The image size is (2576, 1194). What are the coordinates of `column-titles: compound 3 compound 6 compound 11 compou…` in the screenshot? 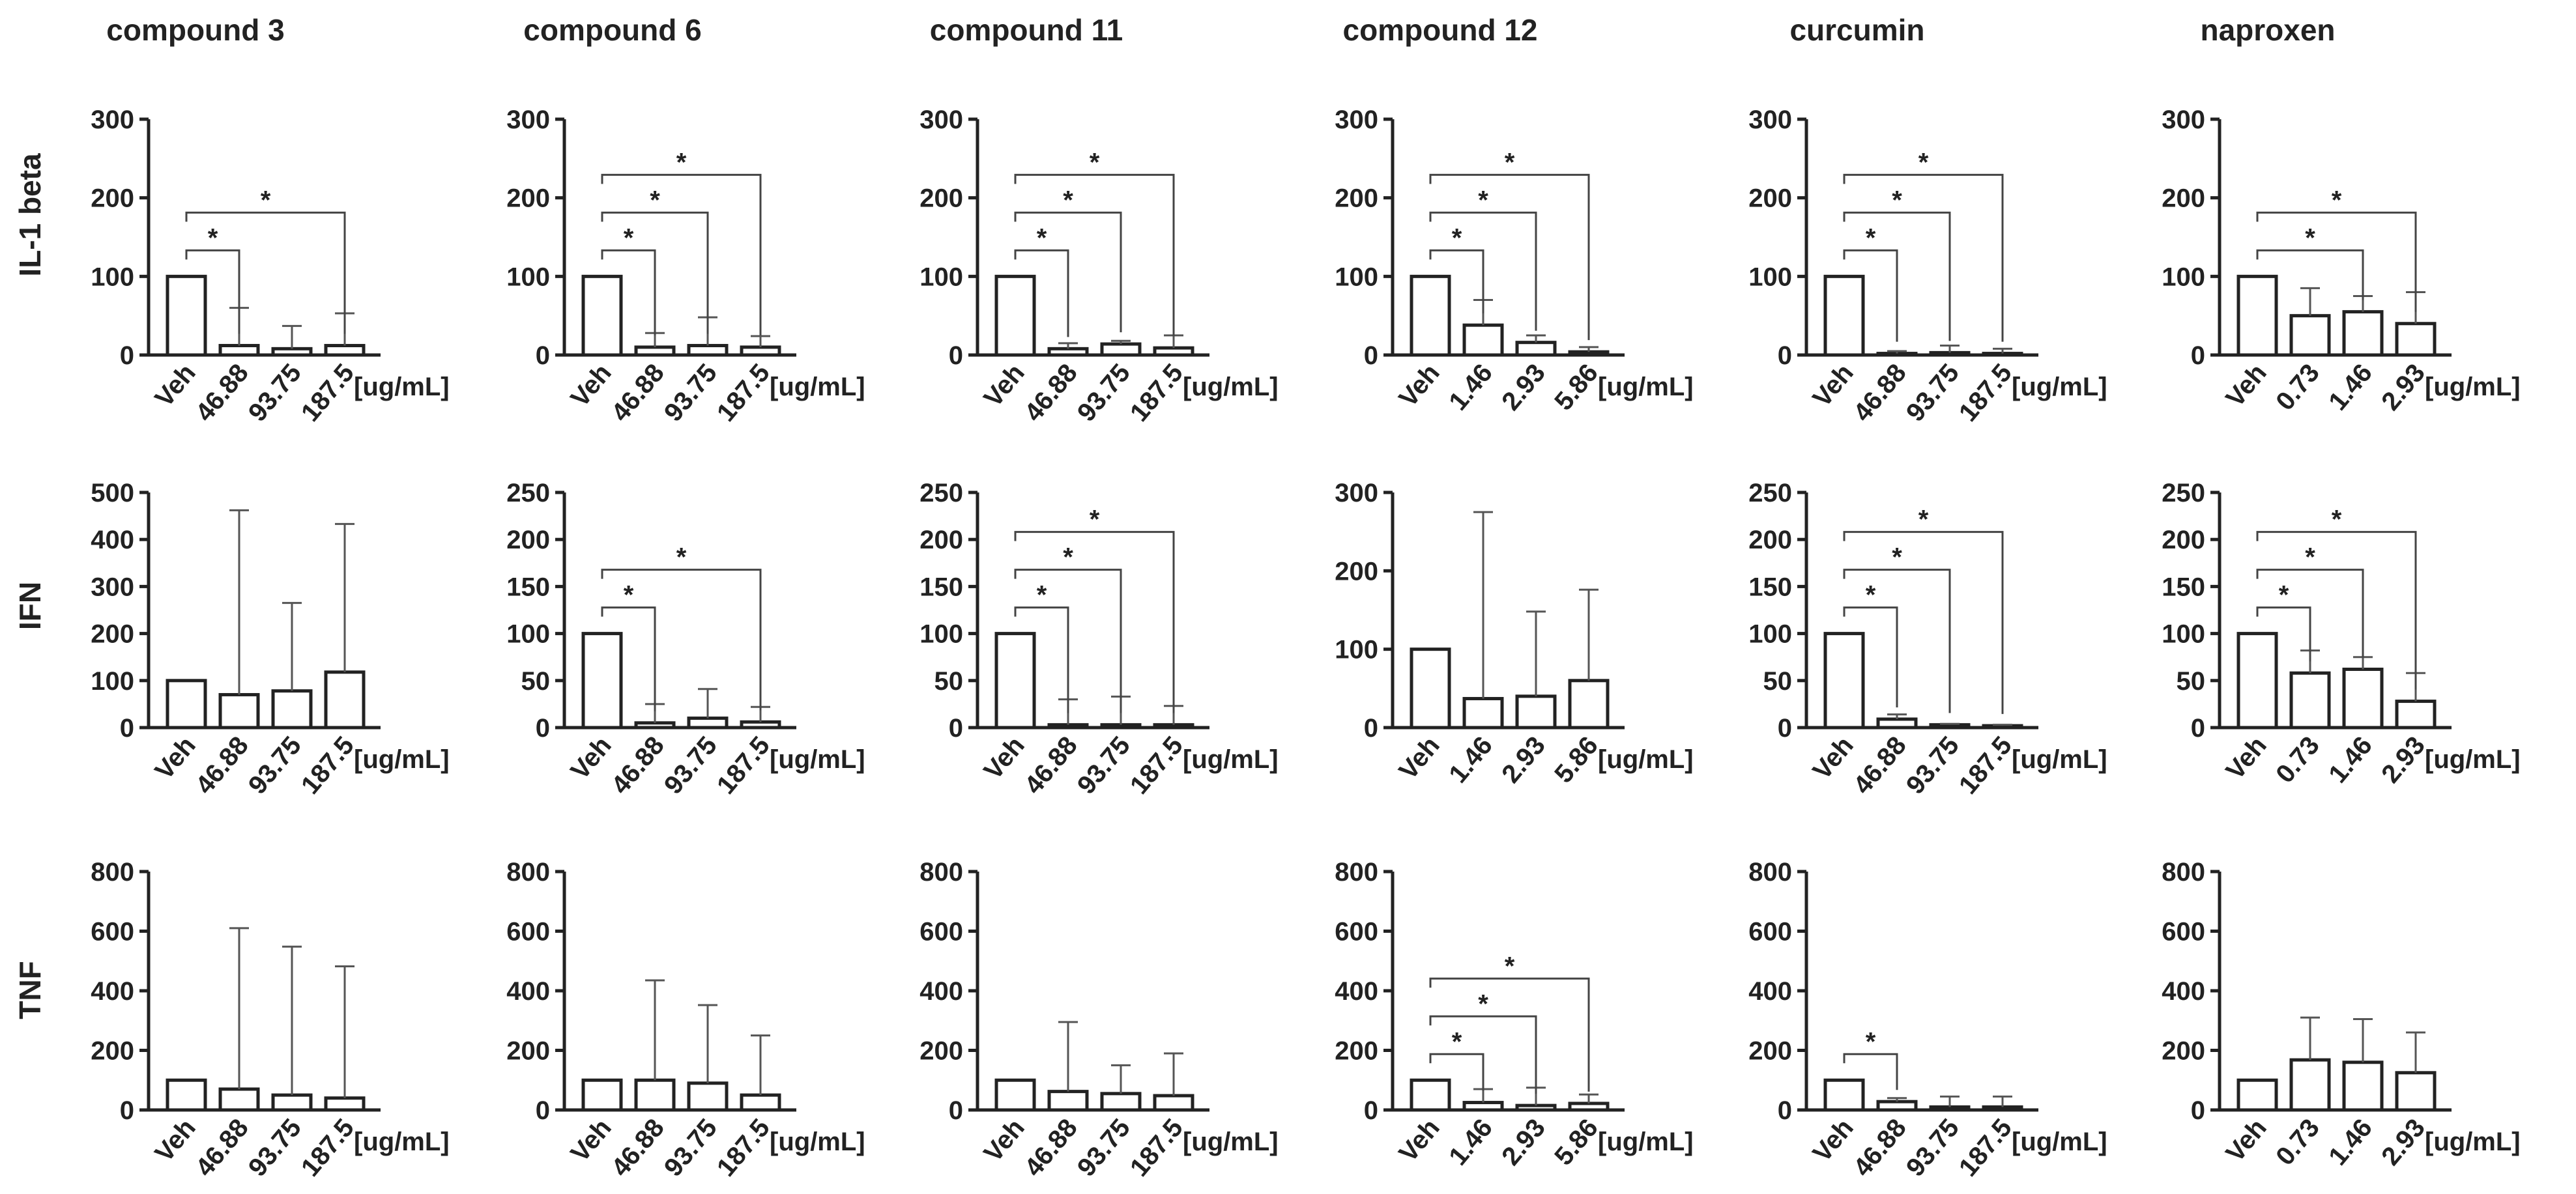 It's located at (1220, 30).